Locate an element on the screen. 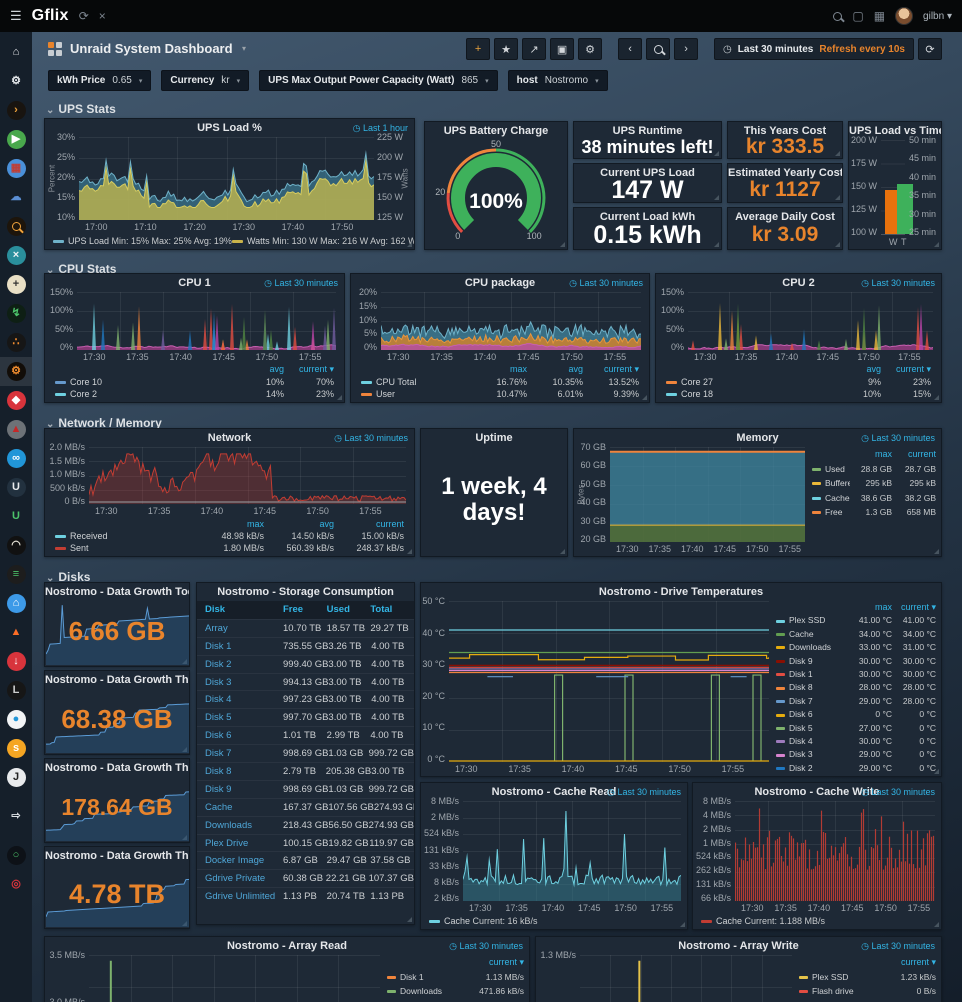 Image resolution: width=962 pixels, height=1002 pixels. sidebar-item-app-gitlab-icon: ▲ is located at coordinates (16, 632).